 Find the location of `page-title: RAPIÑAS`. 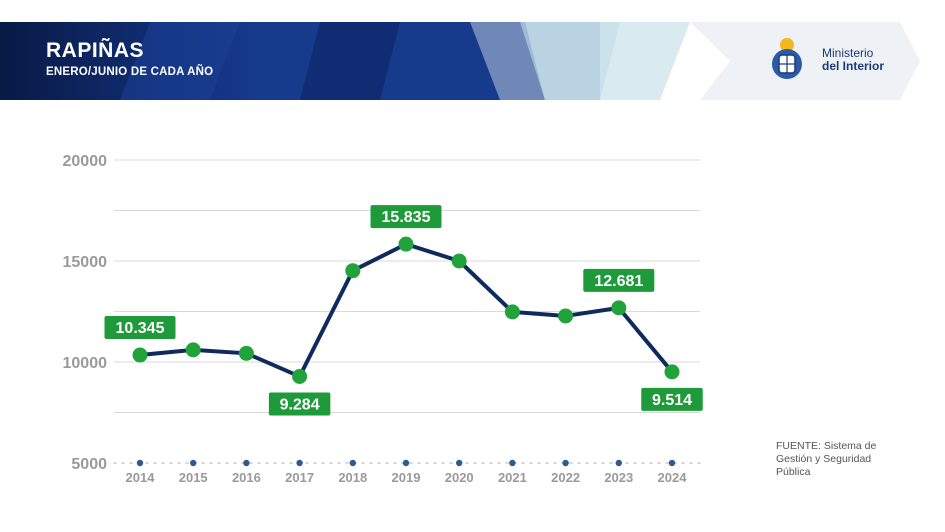

page-title: RAPIÑAS is located at coordinates (95, 50).